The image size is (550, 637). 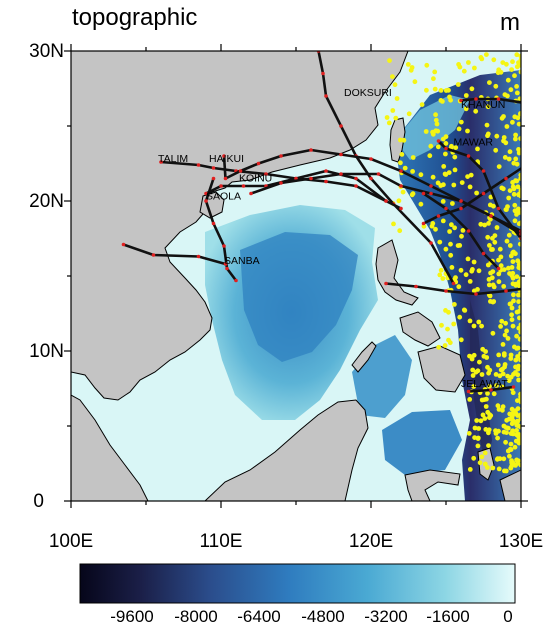 I want to click on typhoon-name-koinu: KOINU, so click(x=255, y=179).